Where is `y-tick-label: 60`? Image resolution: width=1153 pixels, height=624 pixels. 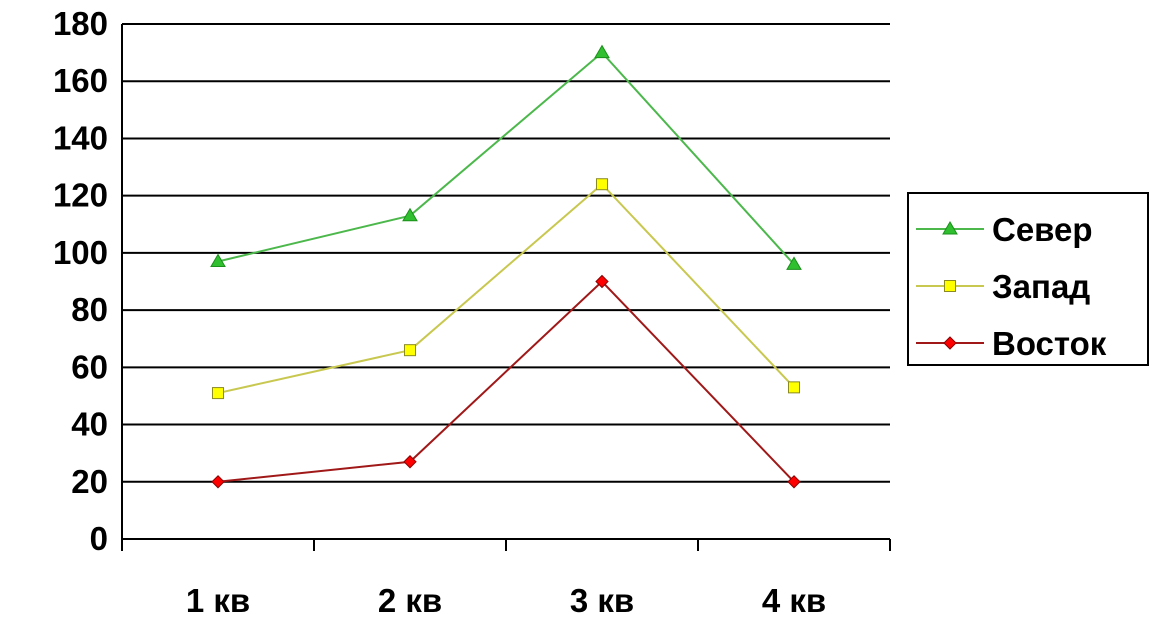 y-tick-label: 60 is located at coordinates (89, 366).